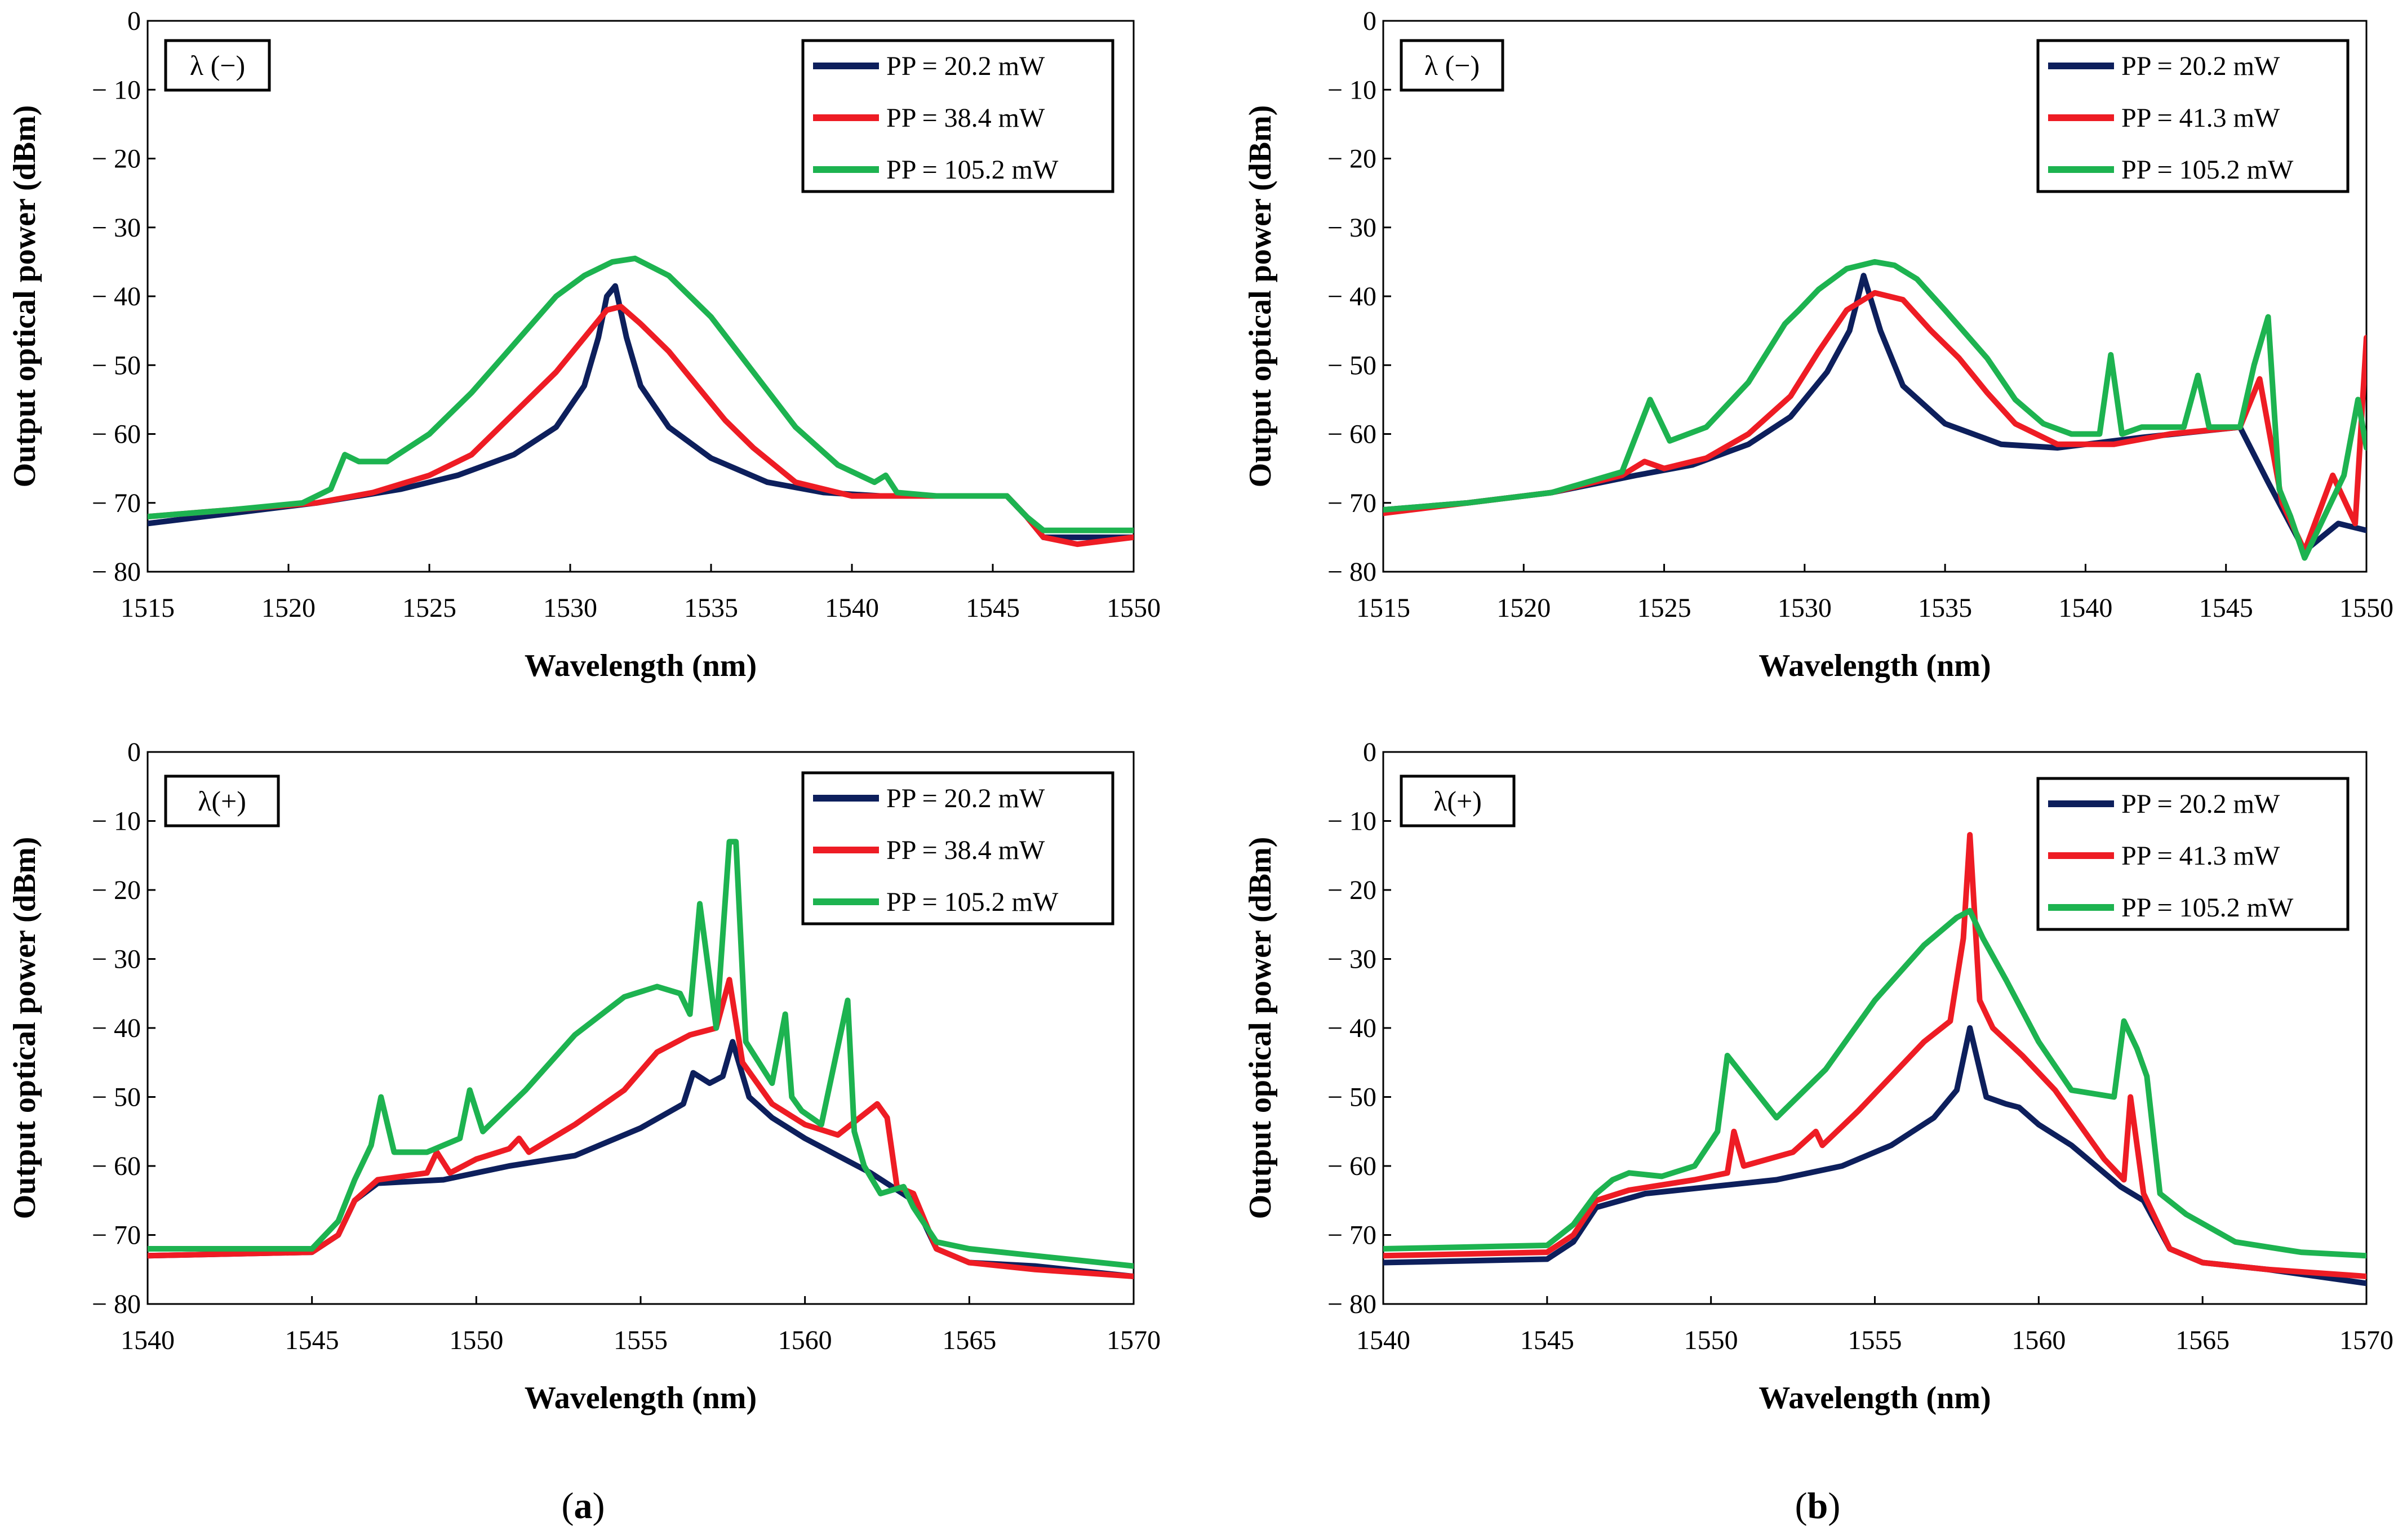 The image size is (2407, 1540). Describe the element at coordinates (583, 1506) in the screenshot. I see `panel-label-a: (a)` at that location.